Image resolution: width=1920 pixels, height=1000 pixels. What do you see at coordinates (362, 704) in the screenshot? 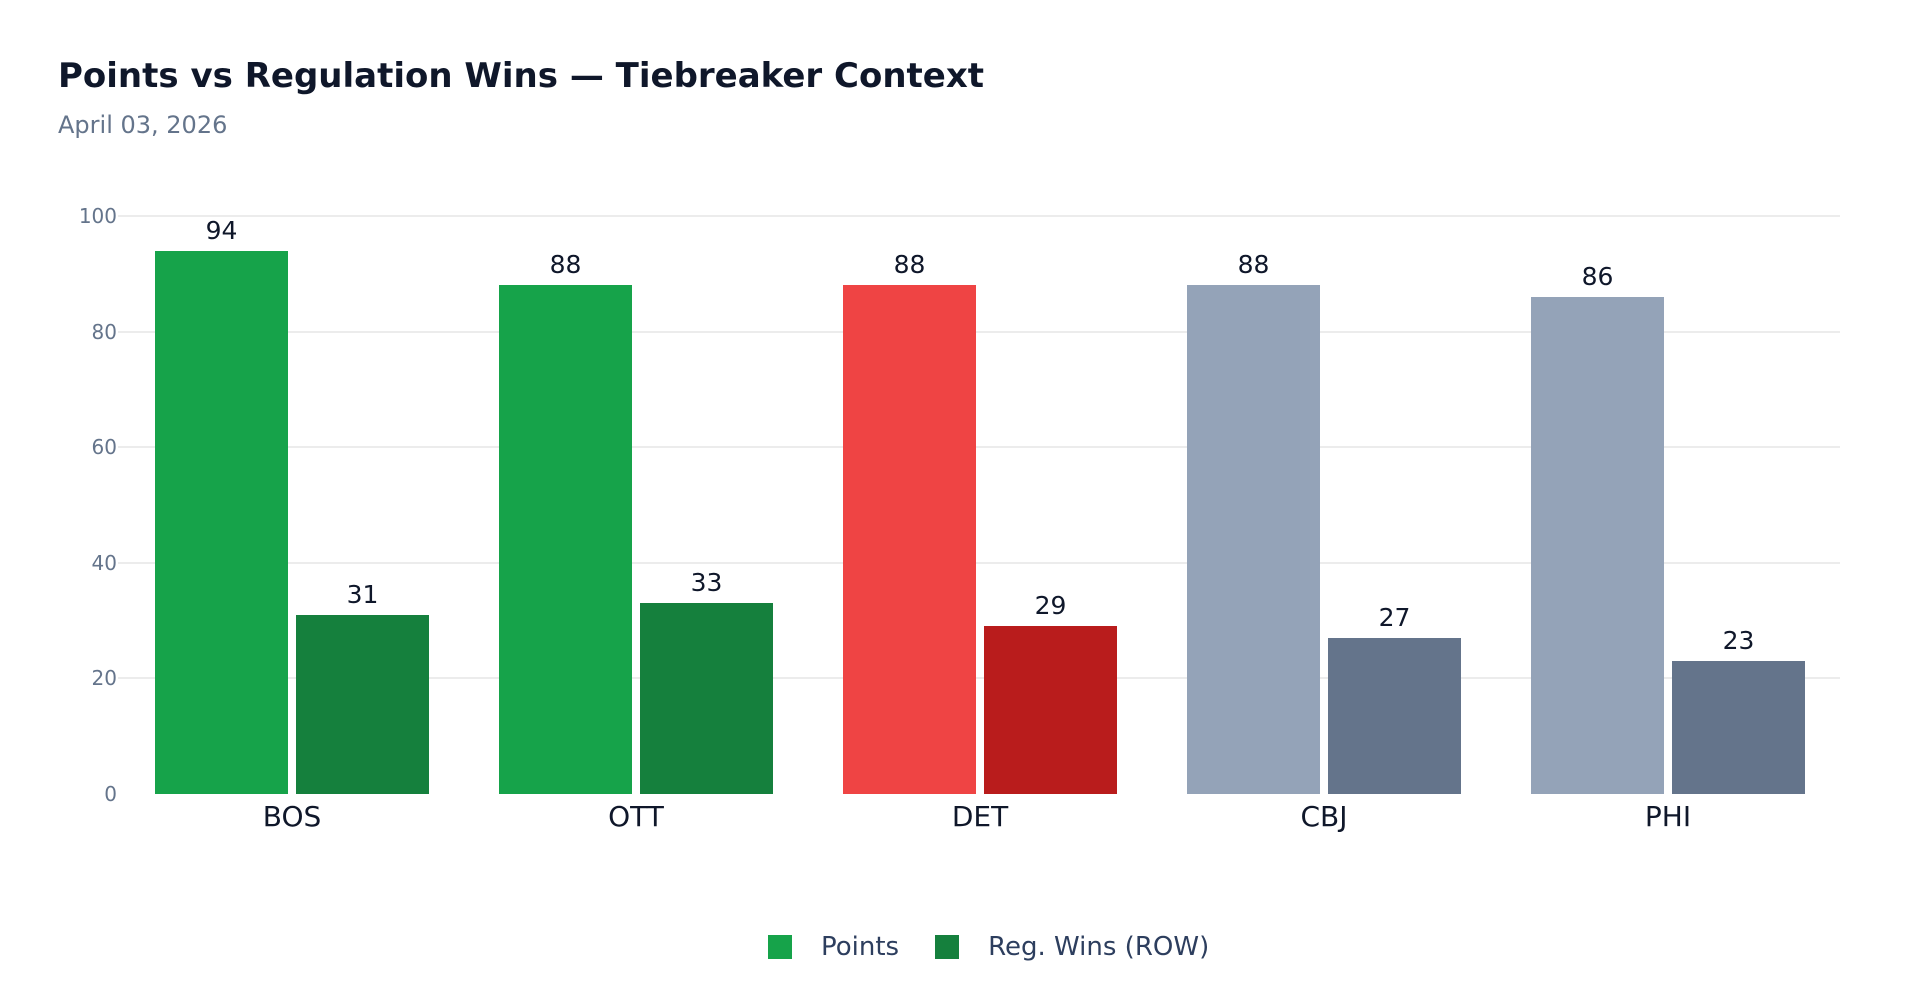
I see `bar-bos-row` at bounding box center [362, 704].